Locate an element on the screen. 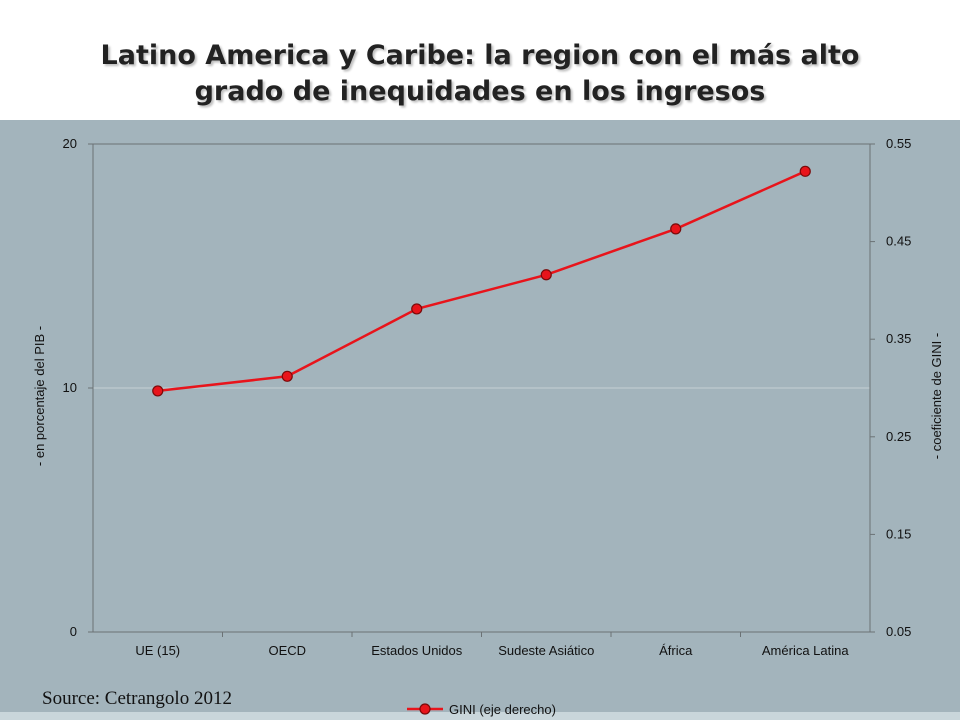 This screenshot has height=720, width=960. y-right-tick-label: 0.45 is located at coordinates (898, 241).